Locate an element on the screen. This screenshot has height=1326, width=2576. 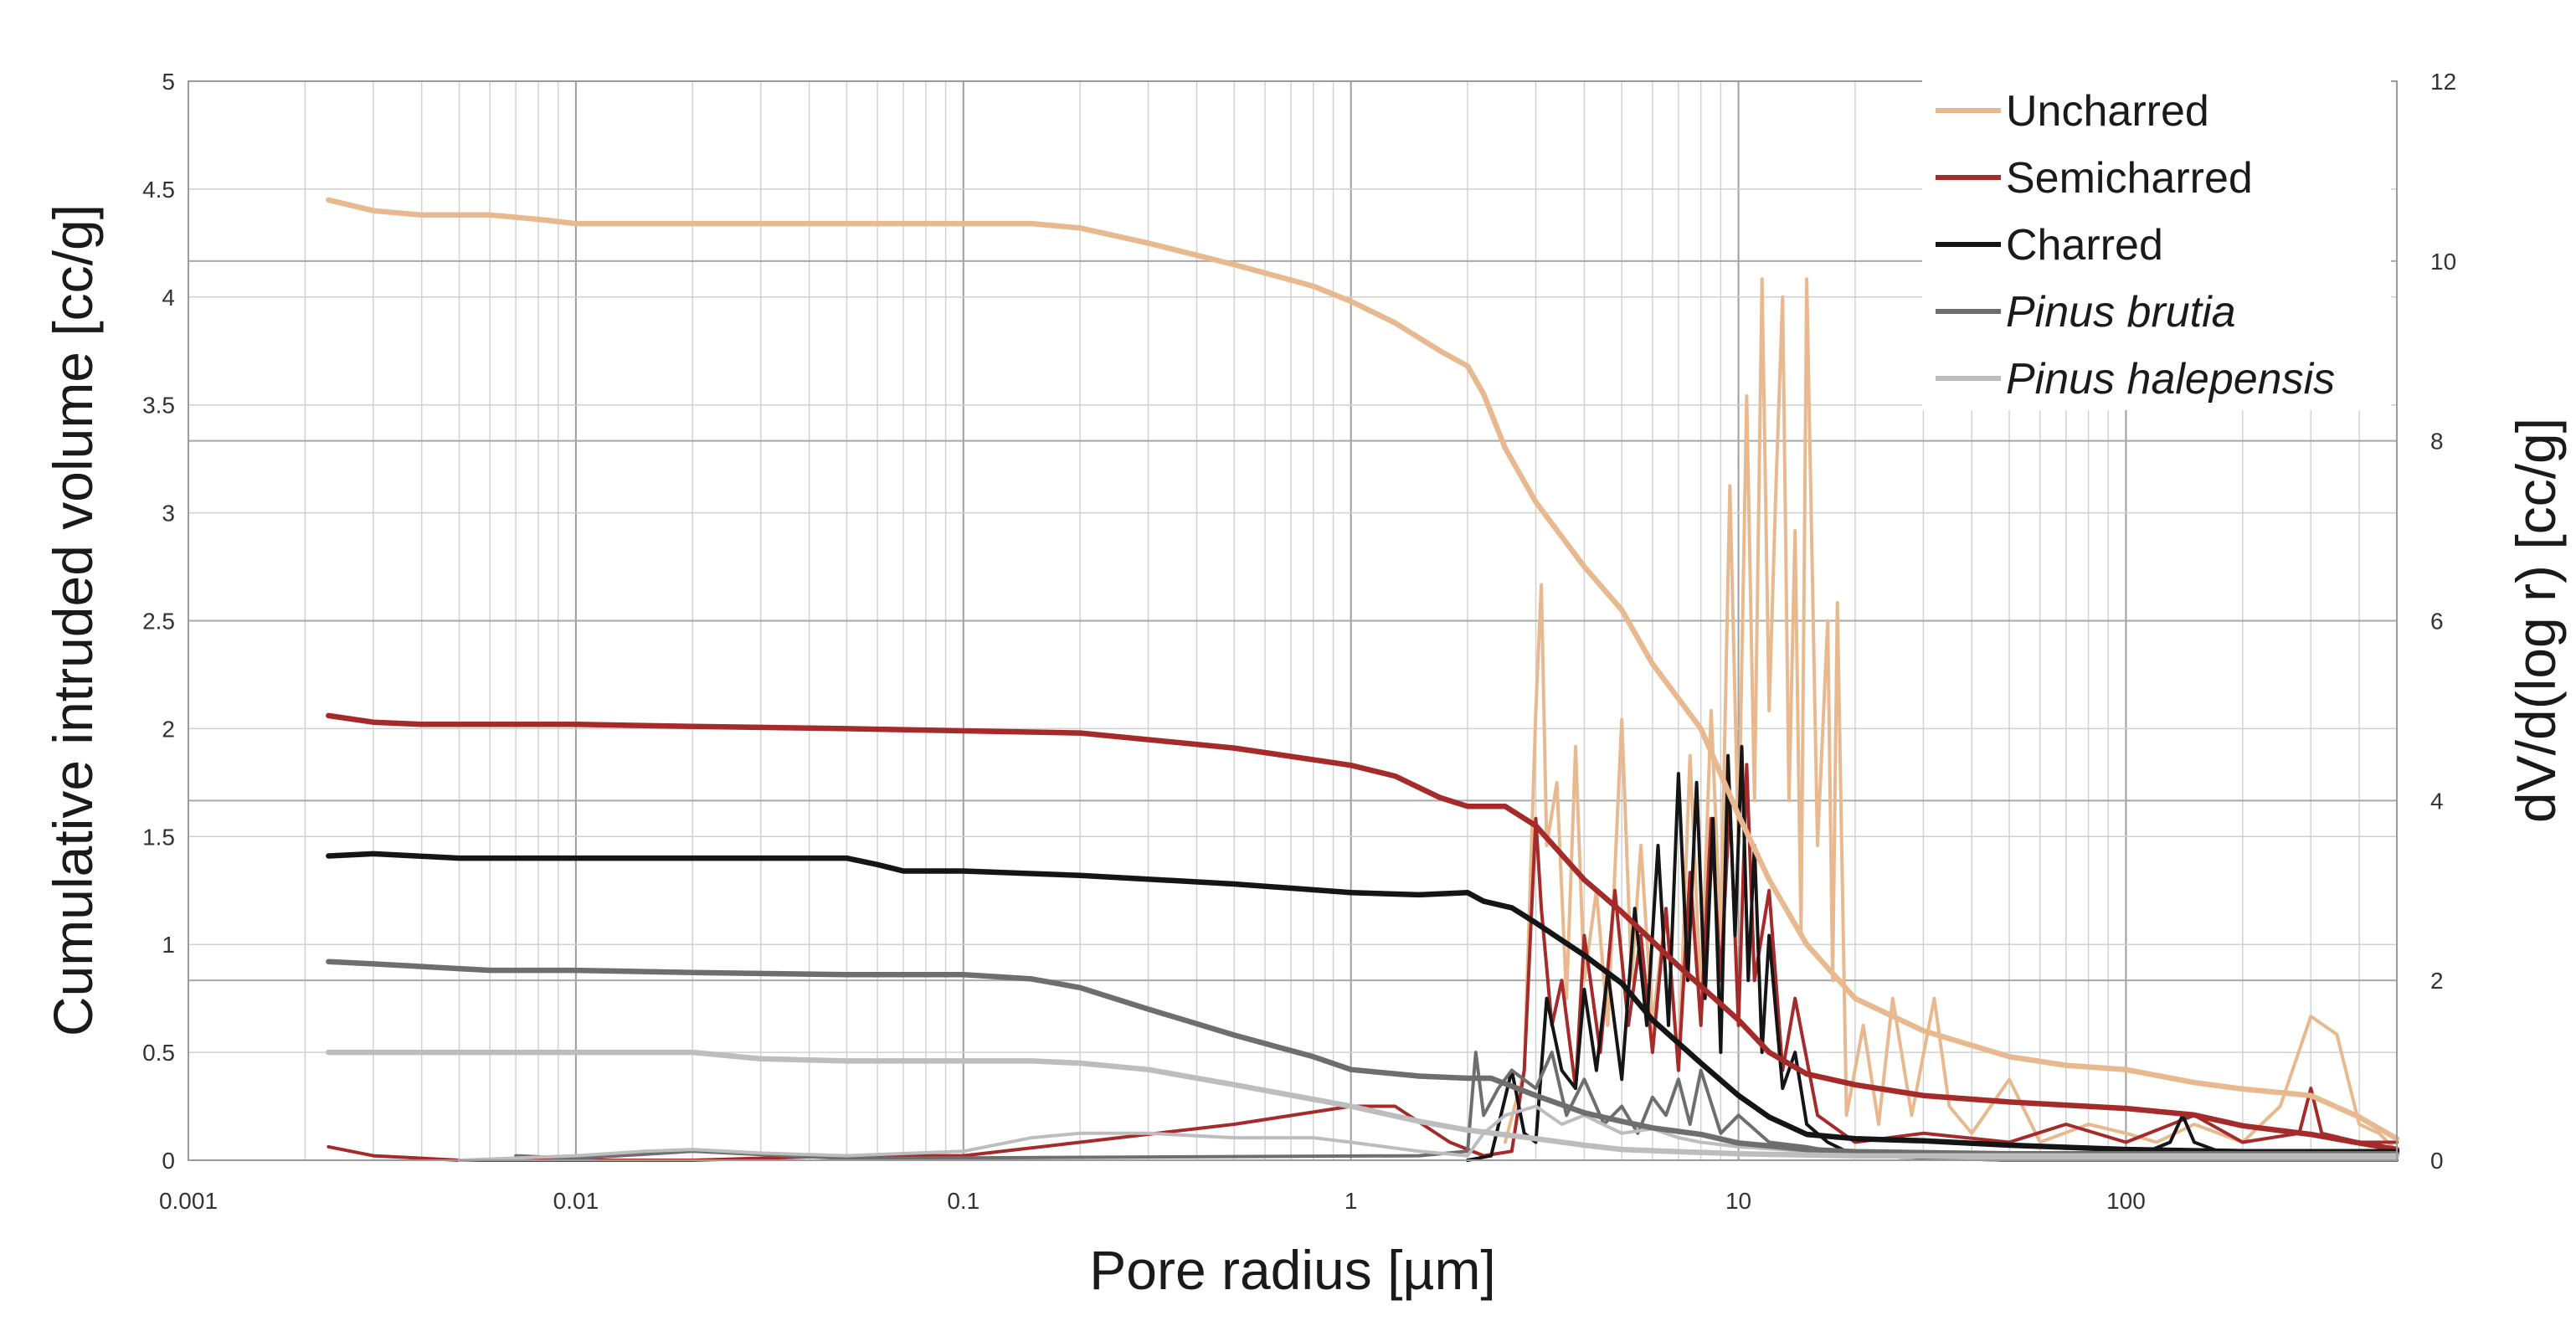
cumulative-line-pinus-halepensis is located at coordinates (1363, 1104).